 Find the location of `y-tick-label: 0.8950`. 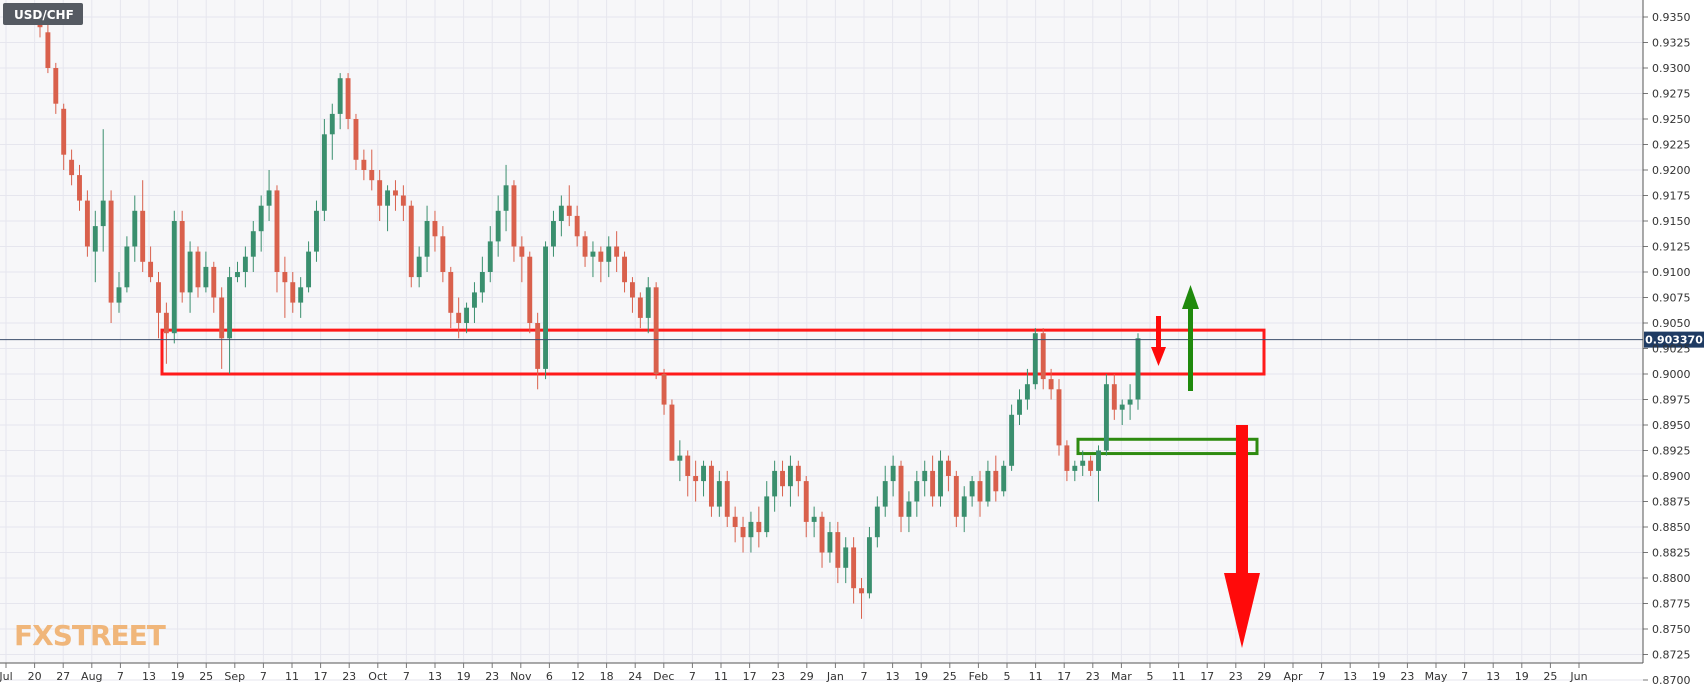

y-tick-label: 0.8950 is located at coordinates (1671, 425).